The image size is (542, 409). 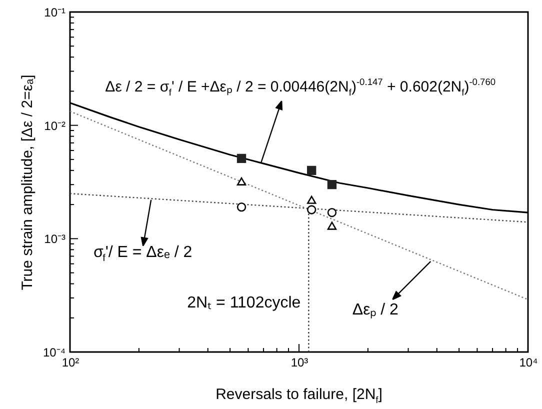 I want to click on x-tick-label: 10⁴, so click(x=528, y=363).